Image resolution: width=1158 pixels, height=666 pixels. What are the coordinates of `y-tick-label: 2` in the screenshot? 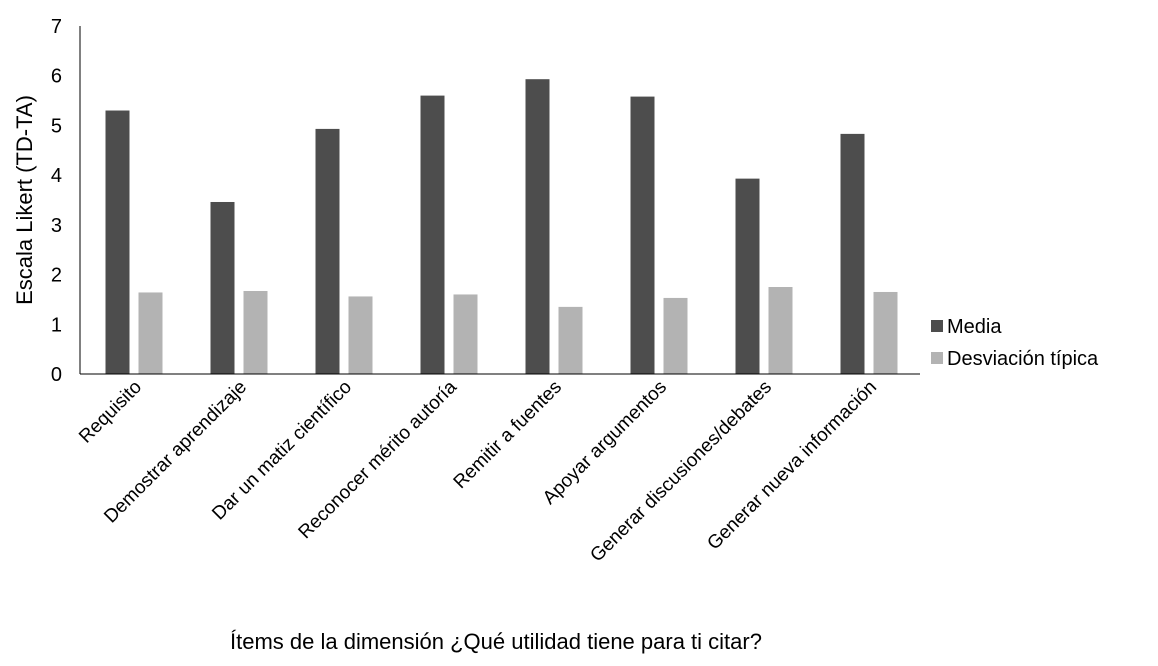 It's located at (56, 276).